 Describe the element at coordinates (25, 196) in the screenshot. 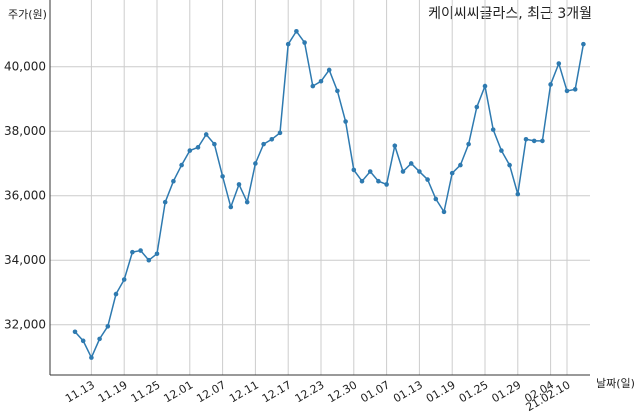

I see `y-tick-label: 36,000` at that location.